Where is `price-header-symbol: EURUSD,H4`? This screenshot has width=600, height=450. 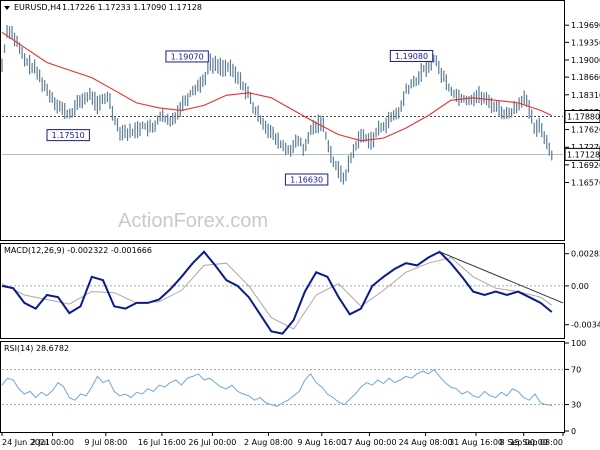 price-header-symbol: EURUSD,H4 is located at coordinates (37, 7).